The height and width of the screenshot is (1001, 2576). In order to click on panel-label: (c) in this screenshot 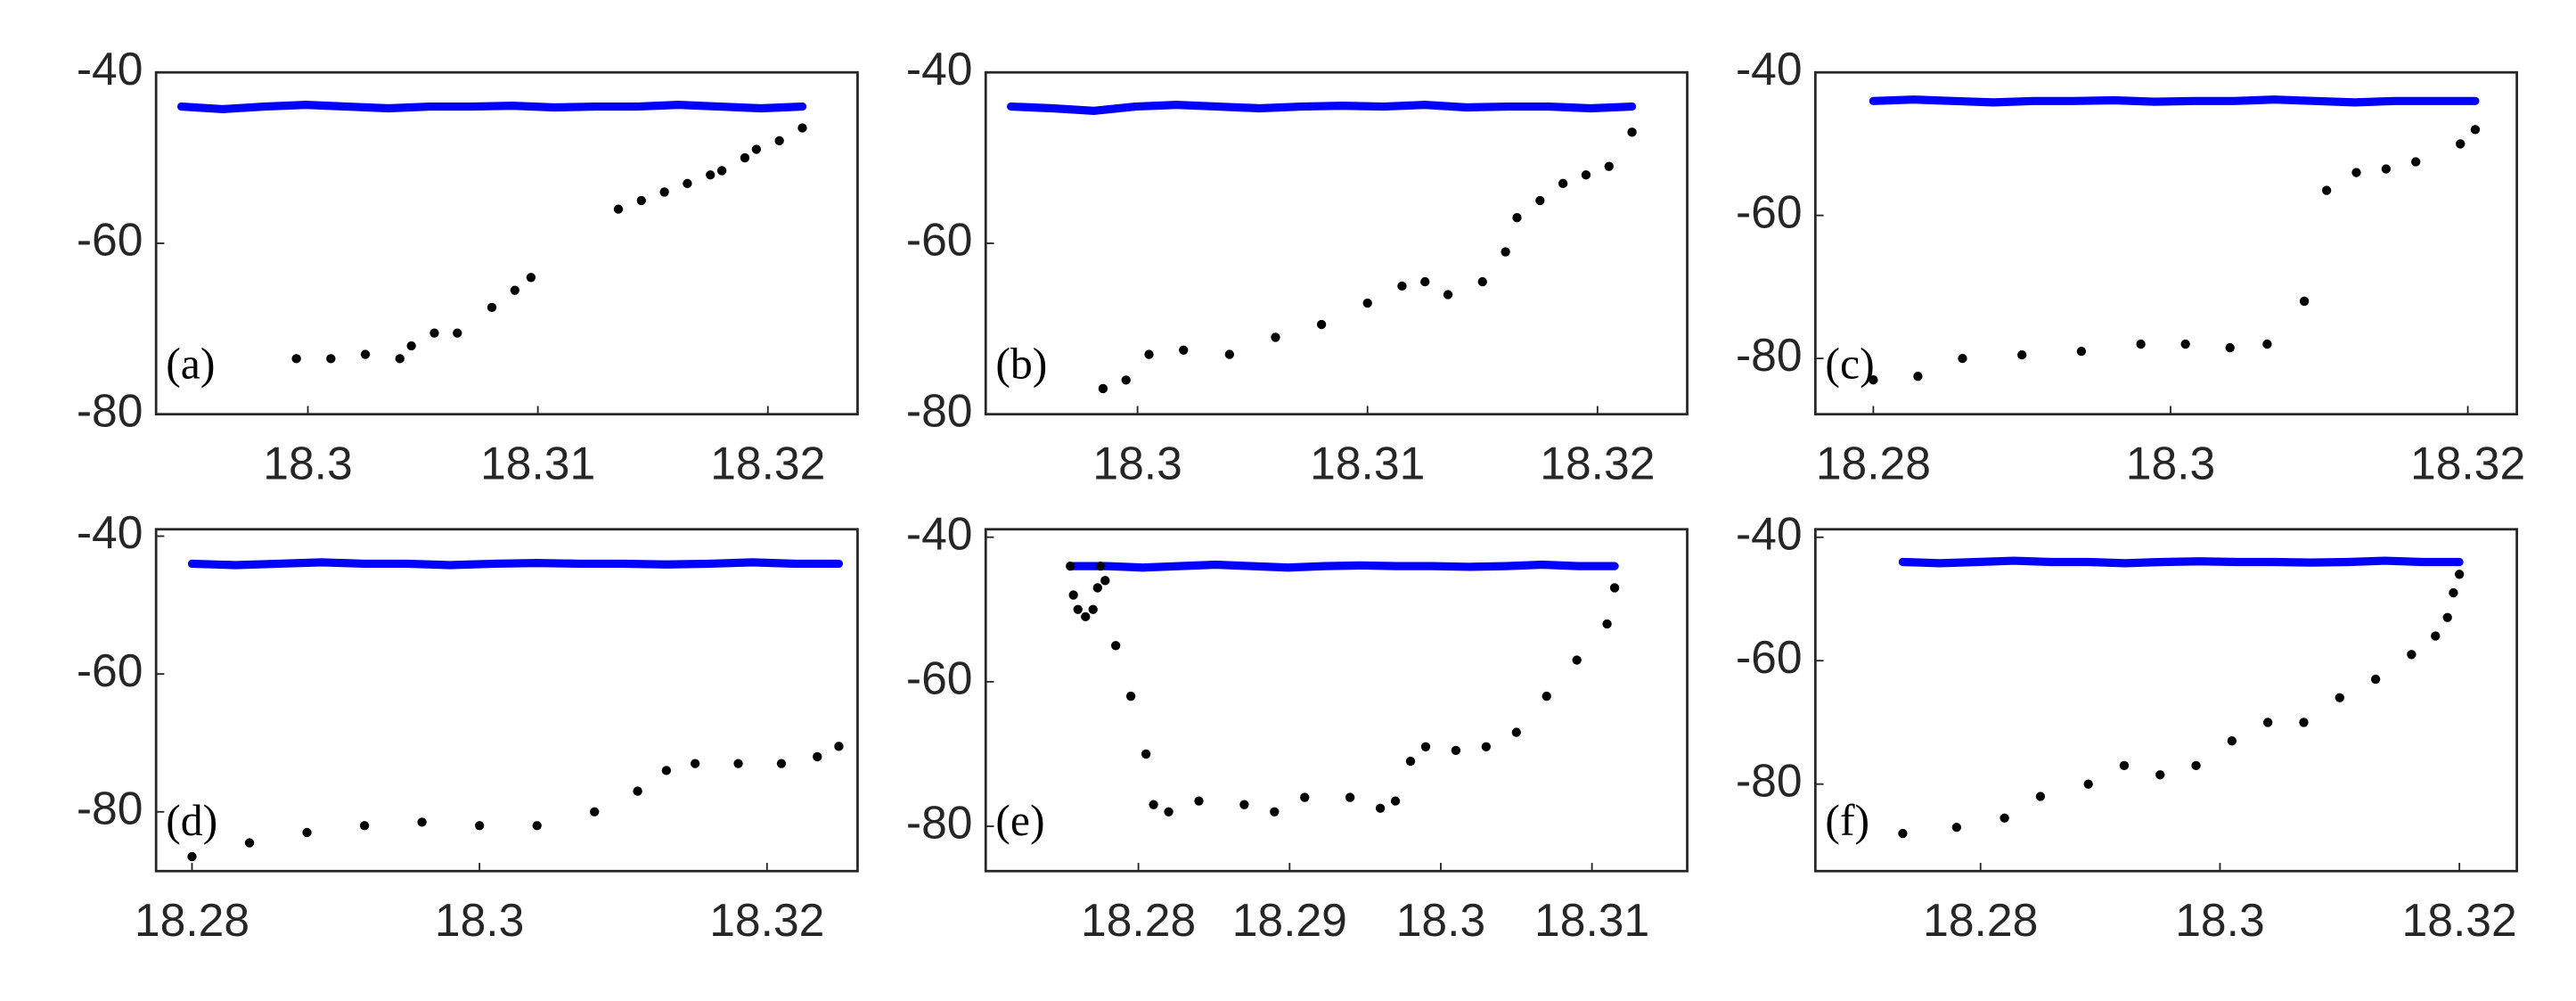, I will do `click(1849, 364)`.